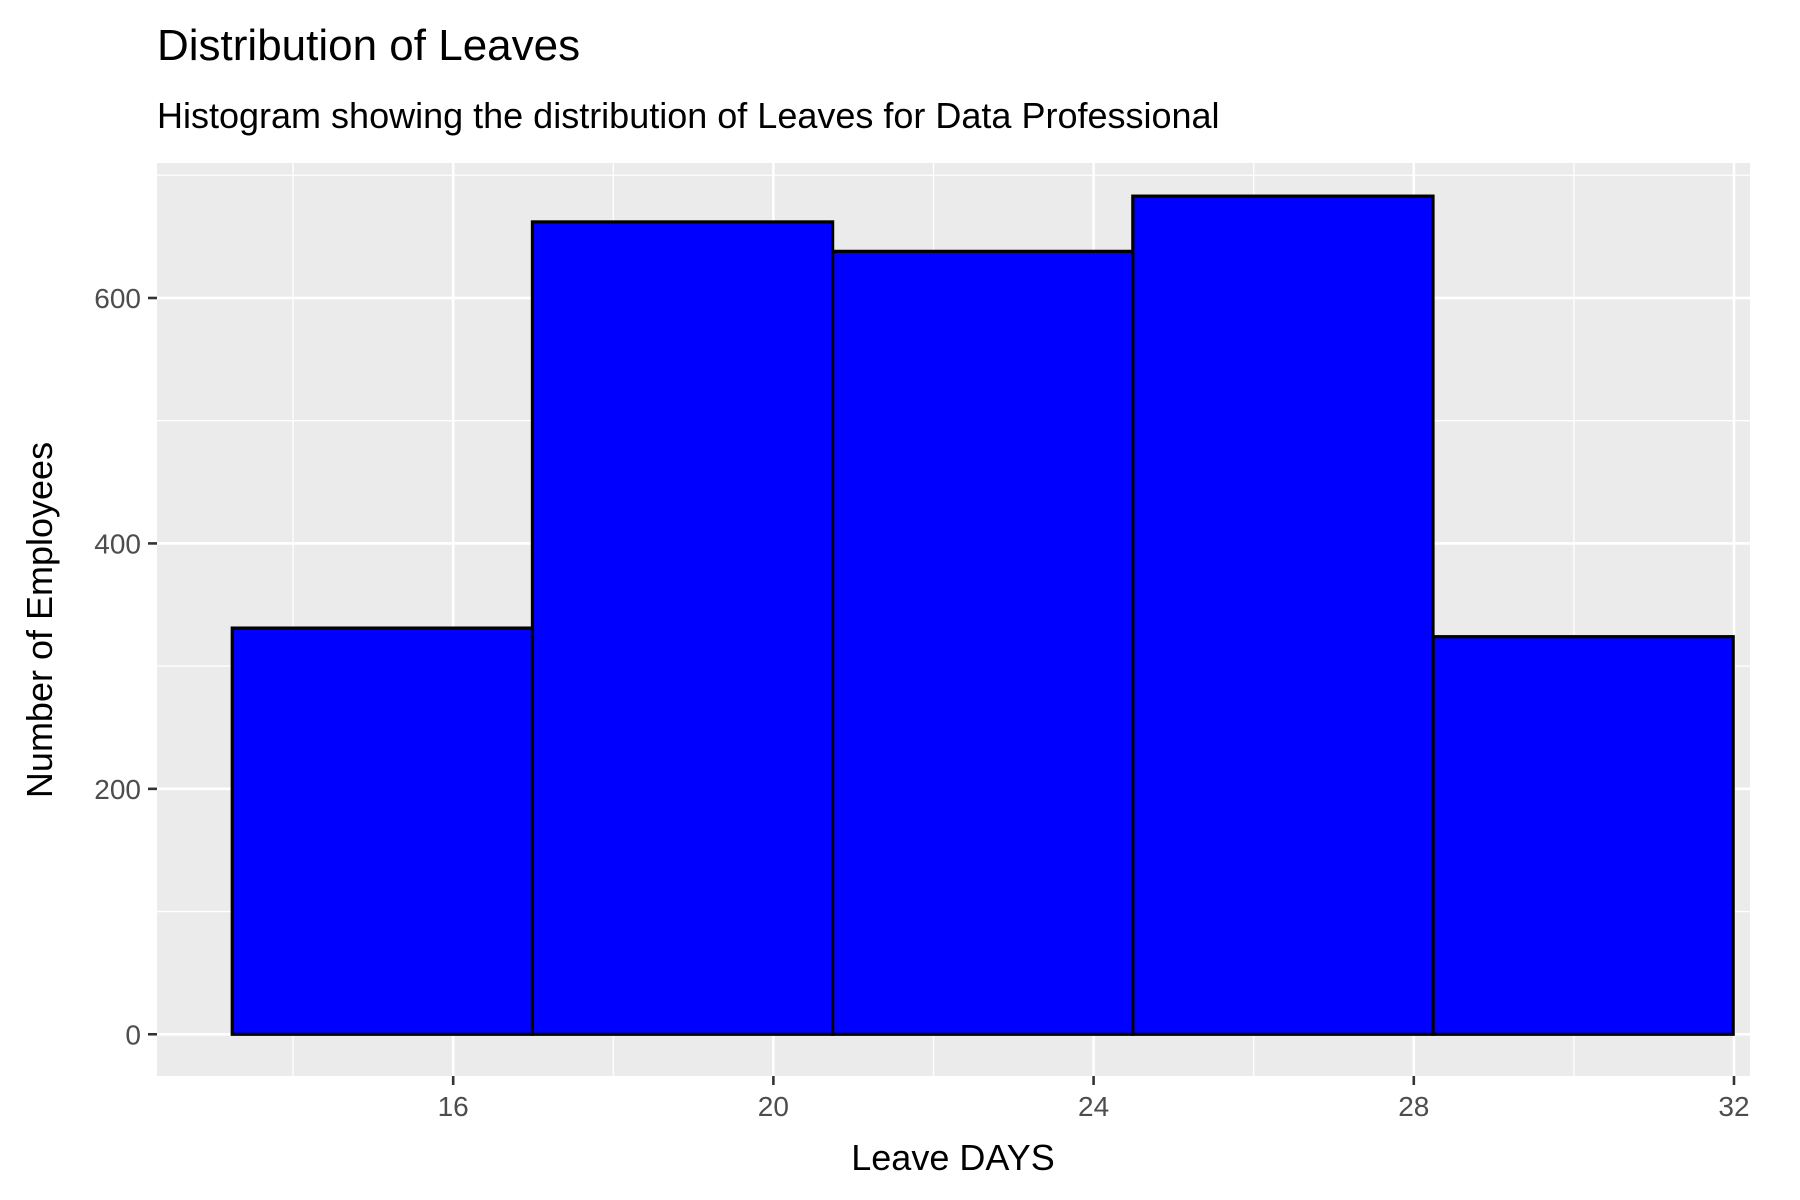  What do you see at coordinates (133, 1034) in the screenshot?
I see `y-tick-label: 0` at bounding box center [133, 1034].